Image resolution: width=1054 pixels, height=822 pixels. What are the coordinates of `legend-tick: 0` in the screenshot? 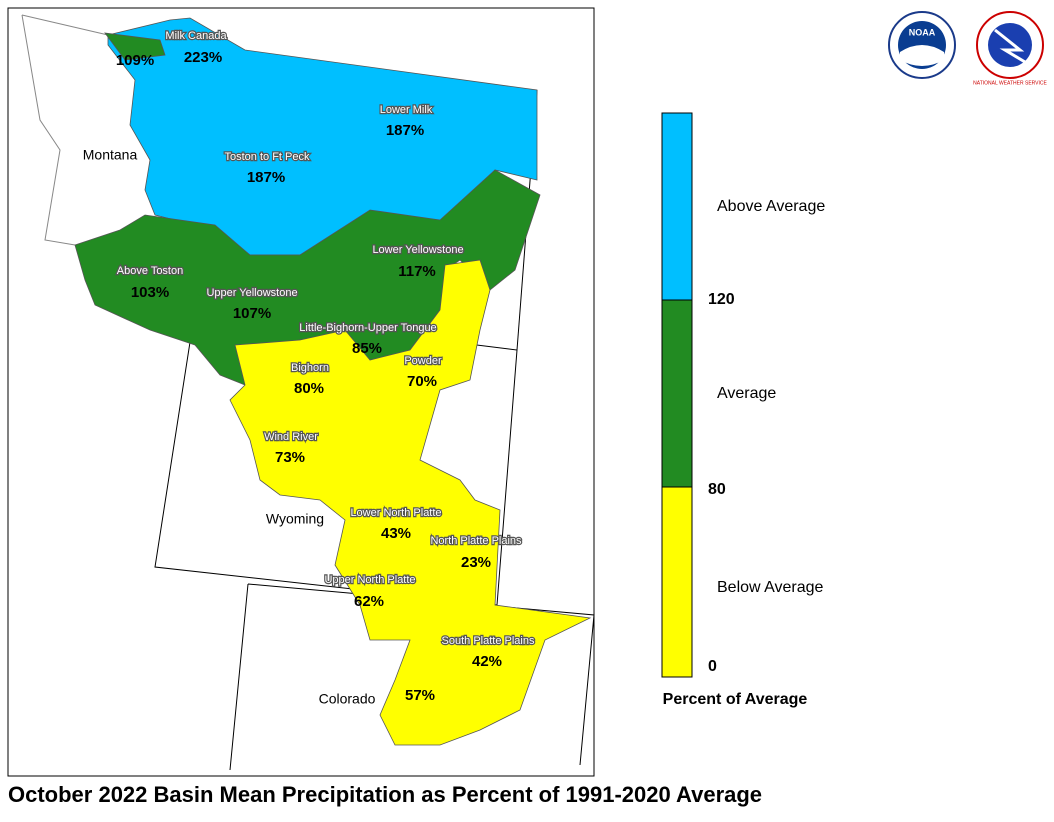 It's located at (712, 666).